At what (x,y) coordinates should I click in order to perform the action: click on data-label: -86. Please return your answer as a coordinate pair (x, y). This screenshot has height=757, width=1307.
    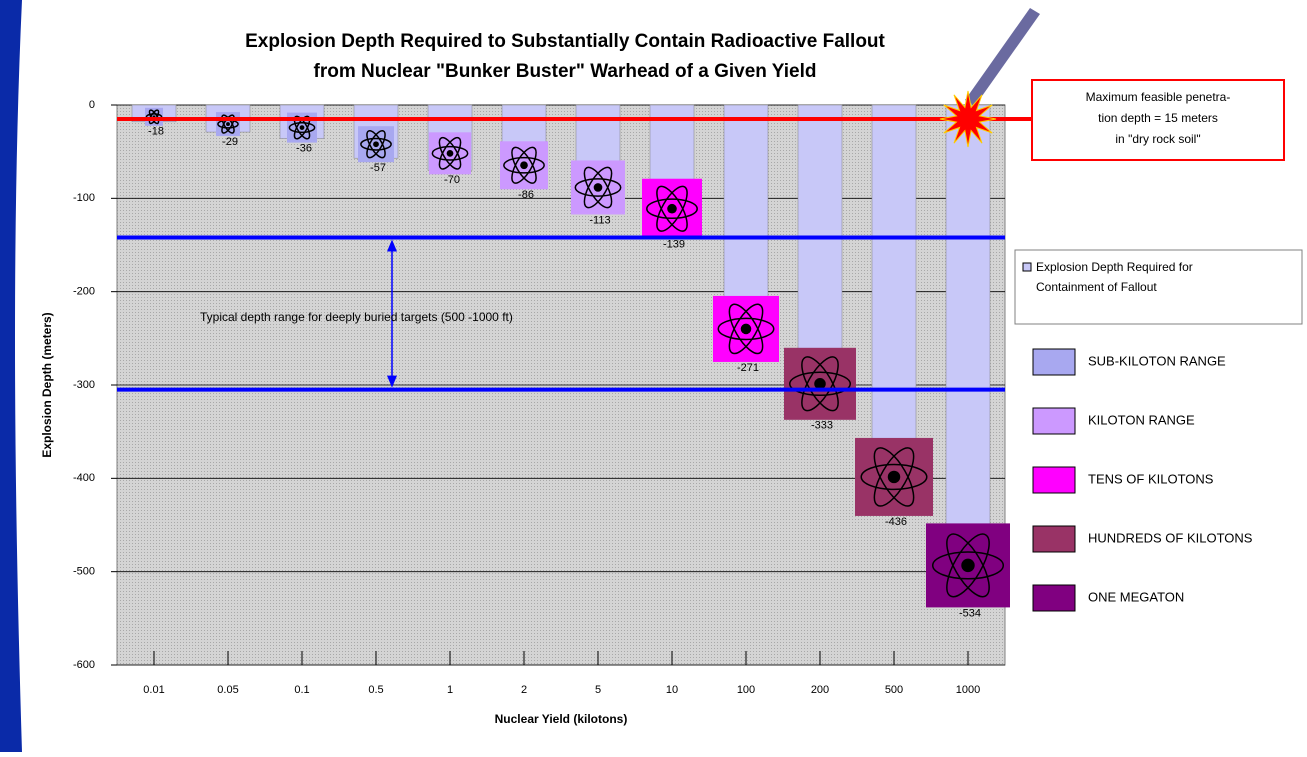
    Looking at the image, I should click on (526, 195).